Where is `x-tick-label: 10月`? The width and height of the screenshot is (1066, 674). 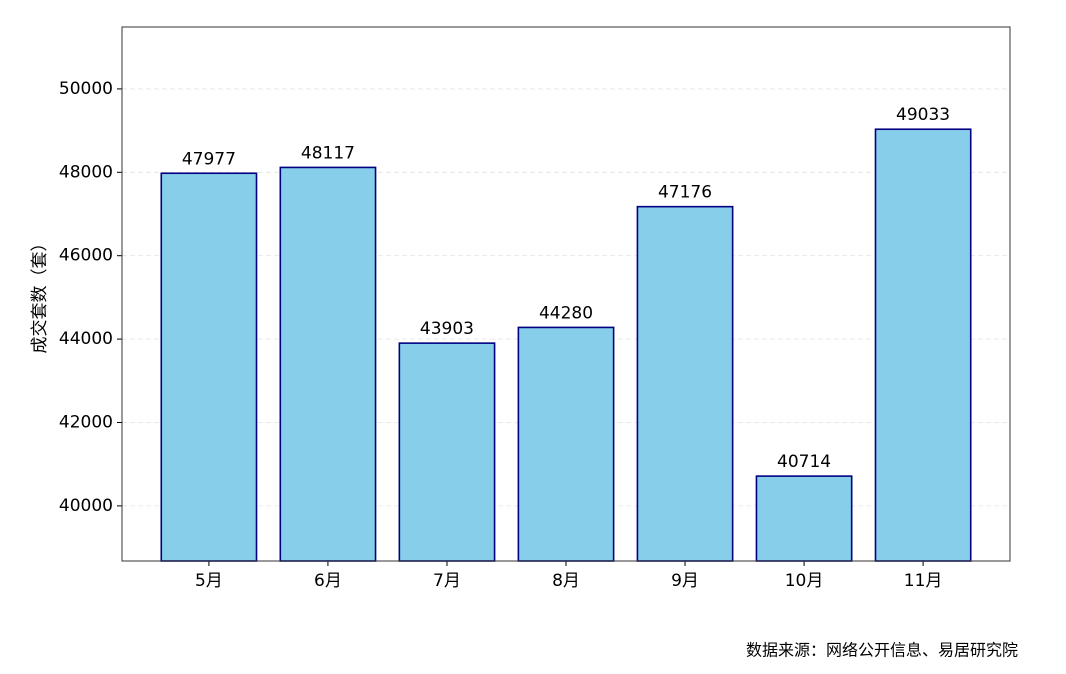
x-tick-label: 10月 is located at coordinates (804, 581).